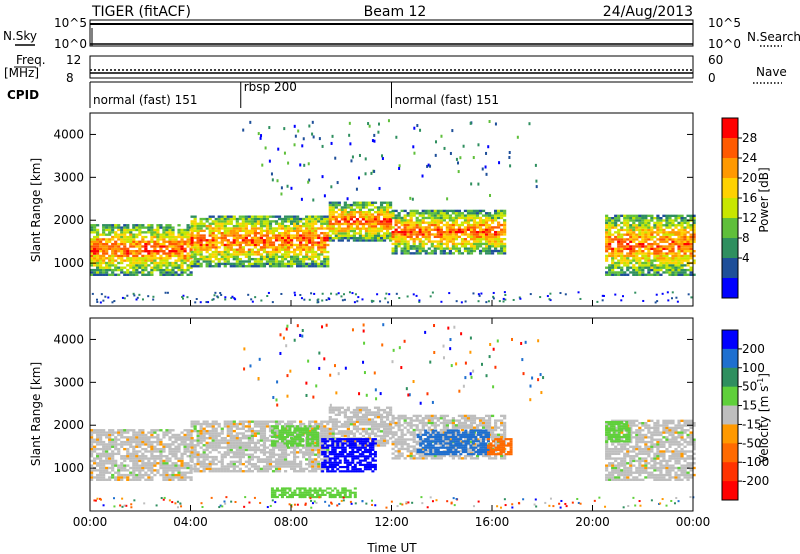 This screenshot has width=800, height=554. I want to click on y-tick-label: 2000, so click(68, 220).